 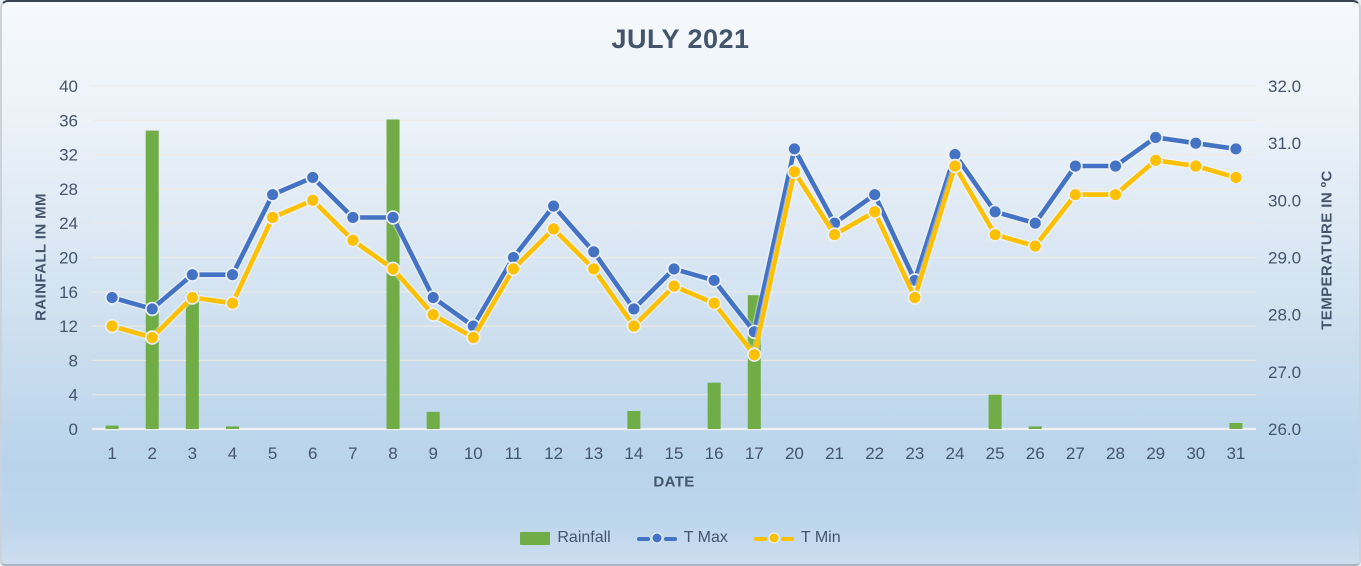 I want to click on x-axis-tick: 7, so click(x=352, y=453).